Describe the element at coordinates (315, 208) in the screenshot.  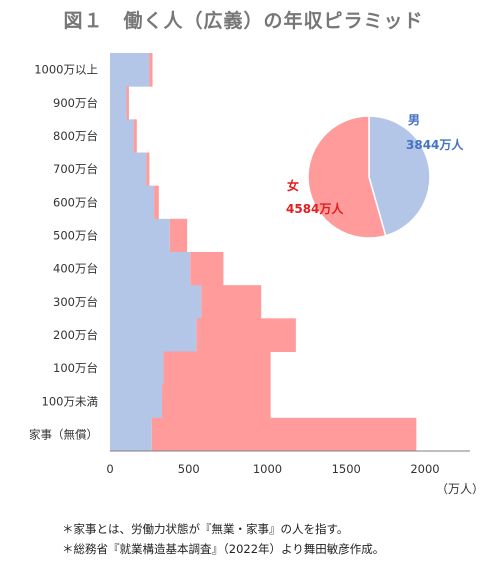
I see `pie-value-female: 4584万人` at that location.